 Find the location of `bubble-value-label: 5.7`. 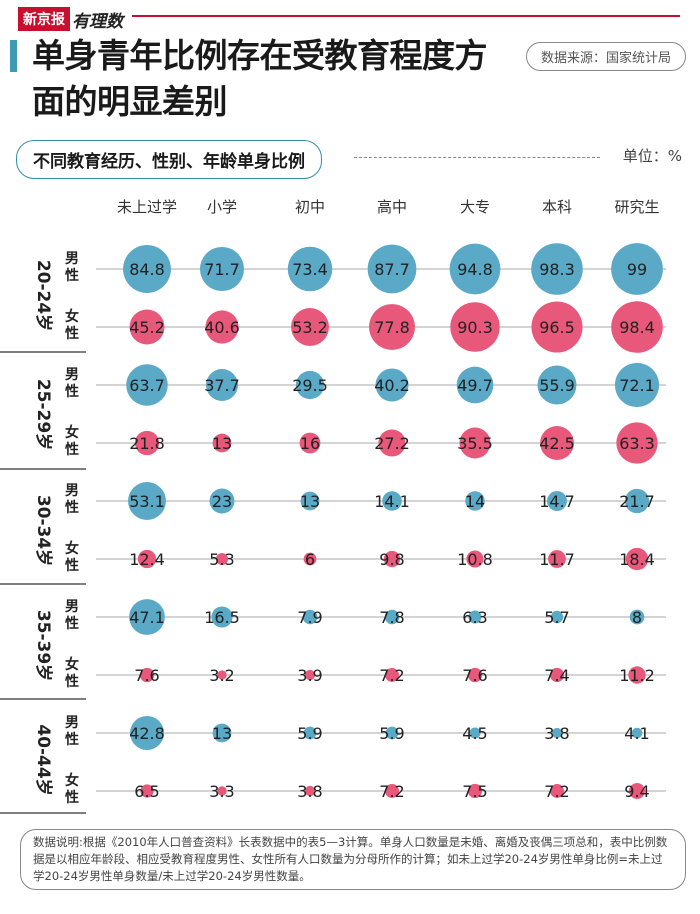

bubble-value-label: 5.7 is located at coordinates (556, 617).